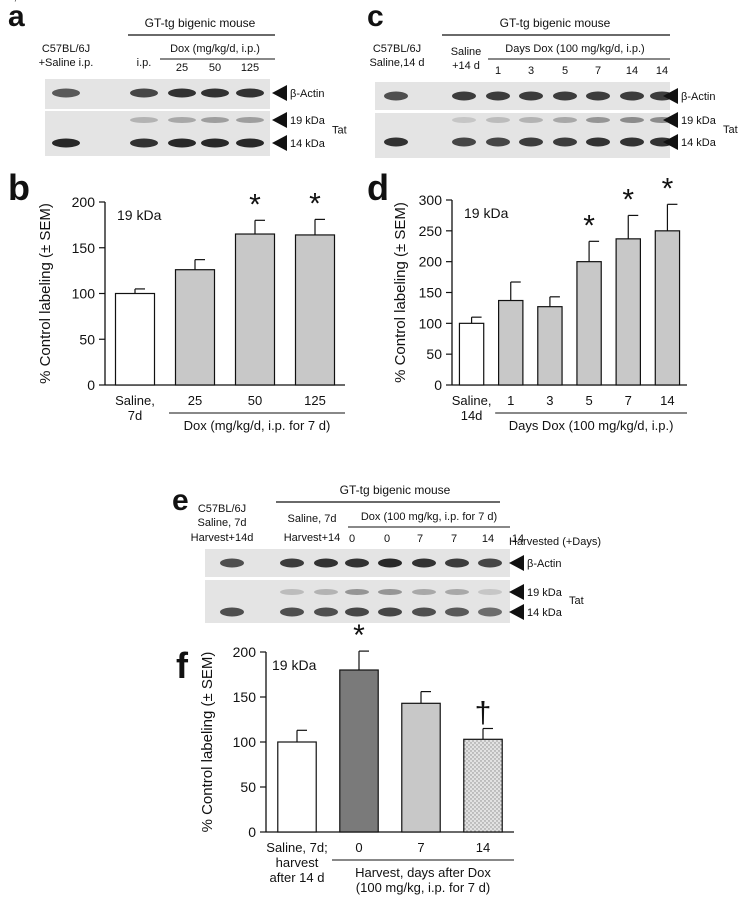  What do you see at coordinates (358, 847) in the screenshot?
I see `x-tick-label: 0` at bounding box center [358, 847].